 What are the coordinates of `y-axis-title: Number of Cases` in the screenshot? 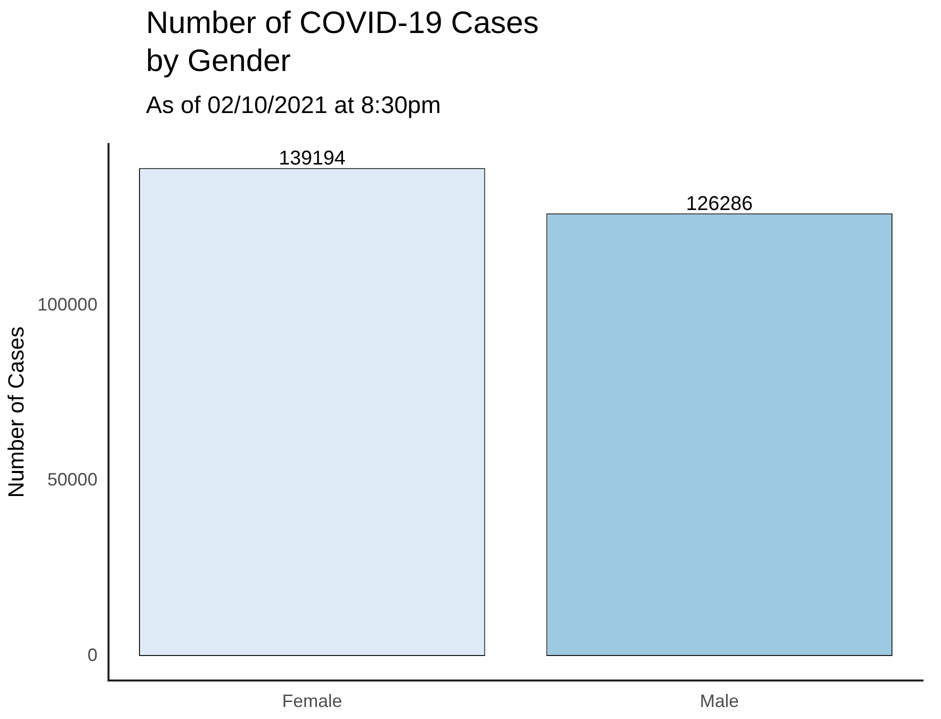 It's located at (15, 412).